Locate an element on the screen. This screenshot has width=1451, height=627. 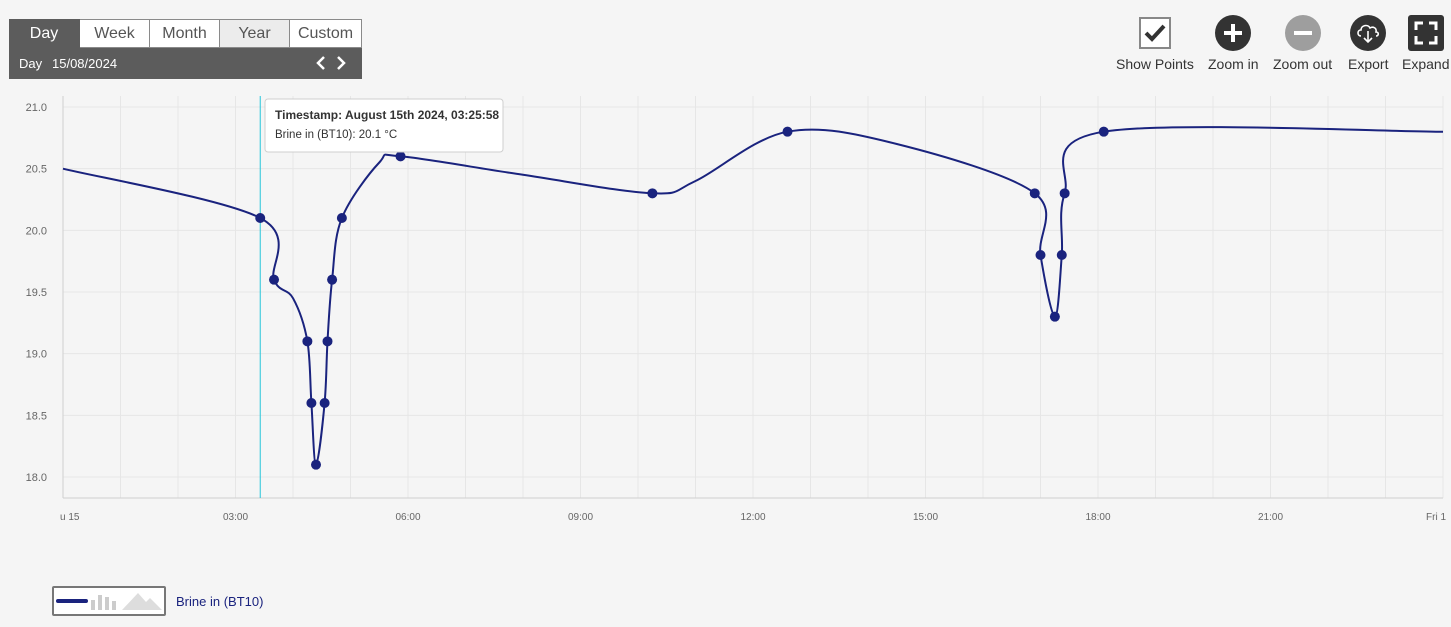
tooltip-value: Brine in (BT10): 20.1 °C is located at coordinates (336, 135).